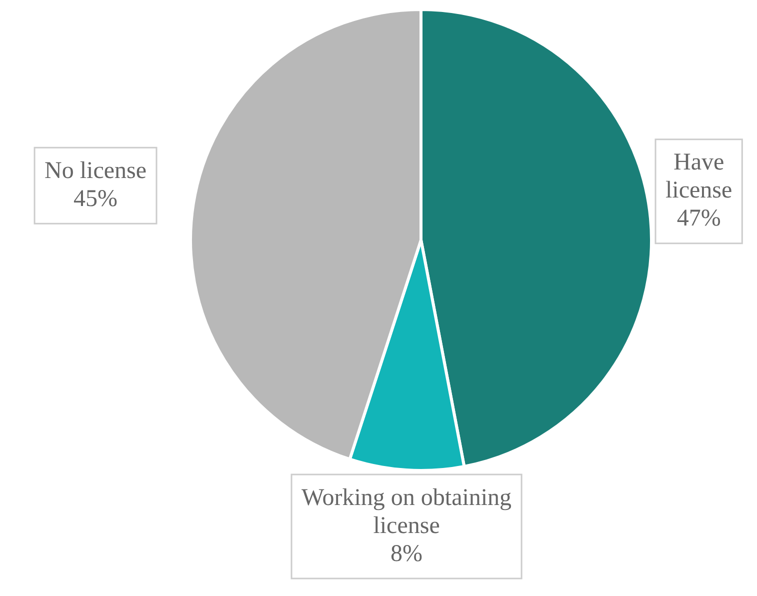 The image size is (757, 596). I want to click on data-label: 8%, so click(406, 553).